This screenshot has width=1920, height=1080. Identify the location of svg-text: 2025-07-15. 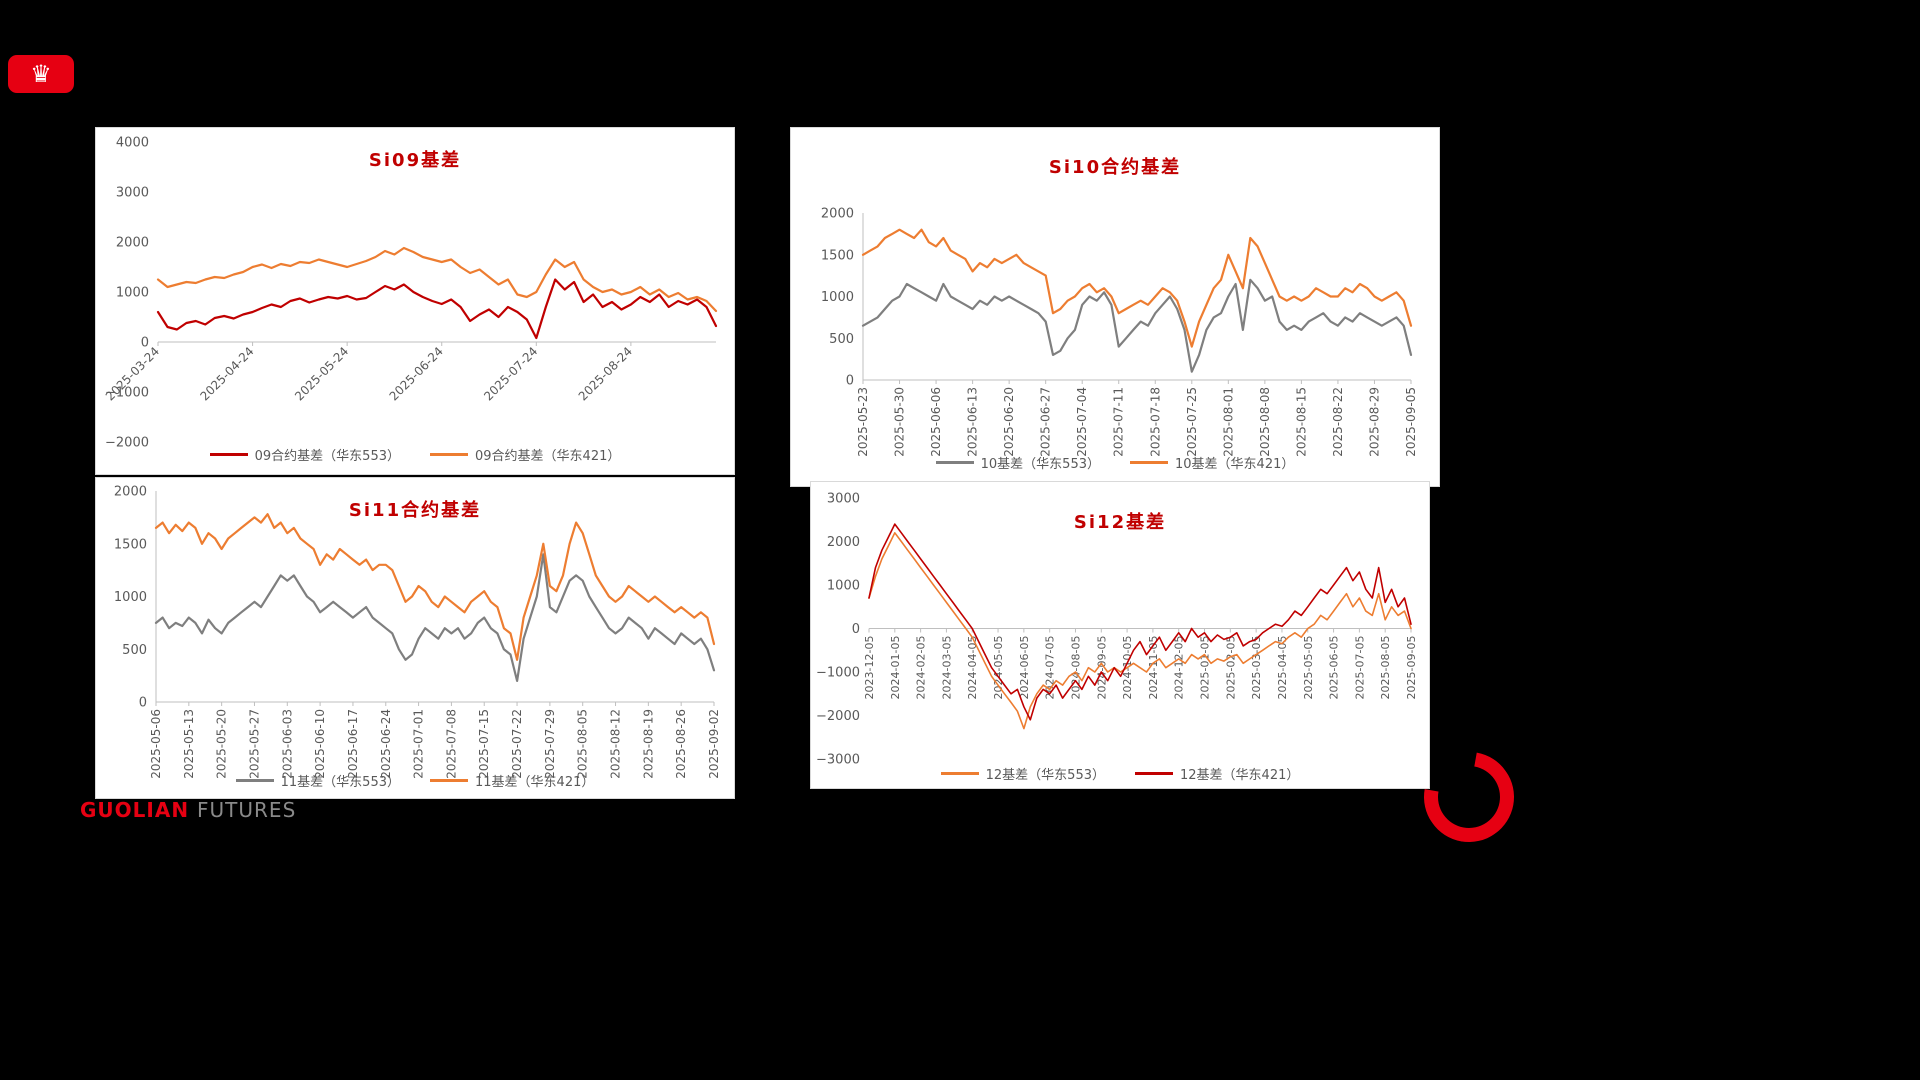
(484, 744).